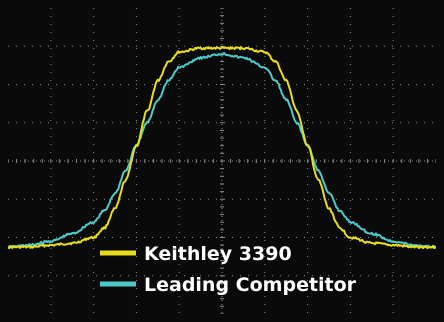 The height and width of the screenshot is (322, 444). What do you see at coordinates (250, 285) in the screenshot?
I see `legend-label-competitor: Leading Competitor` at bounding box center [250, 285].